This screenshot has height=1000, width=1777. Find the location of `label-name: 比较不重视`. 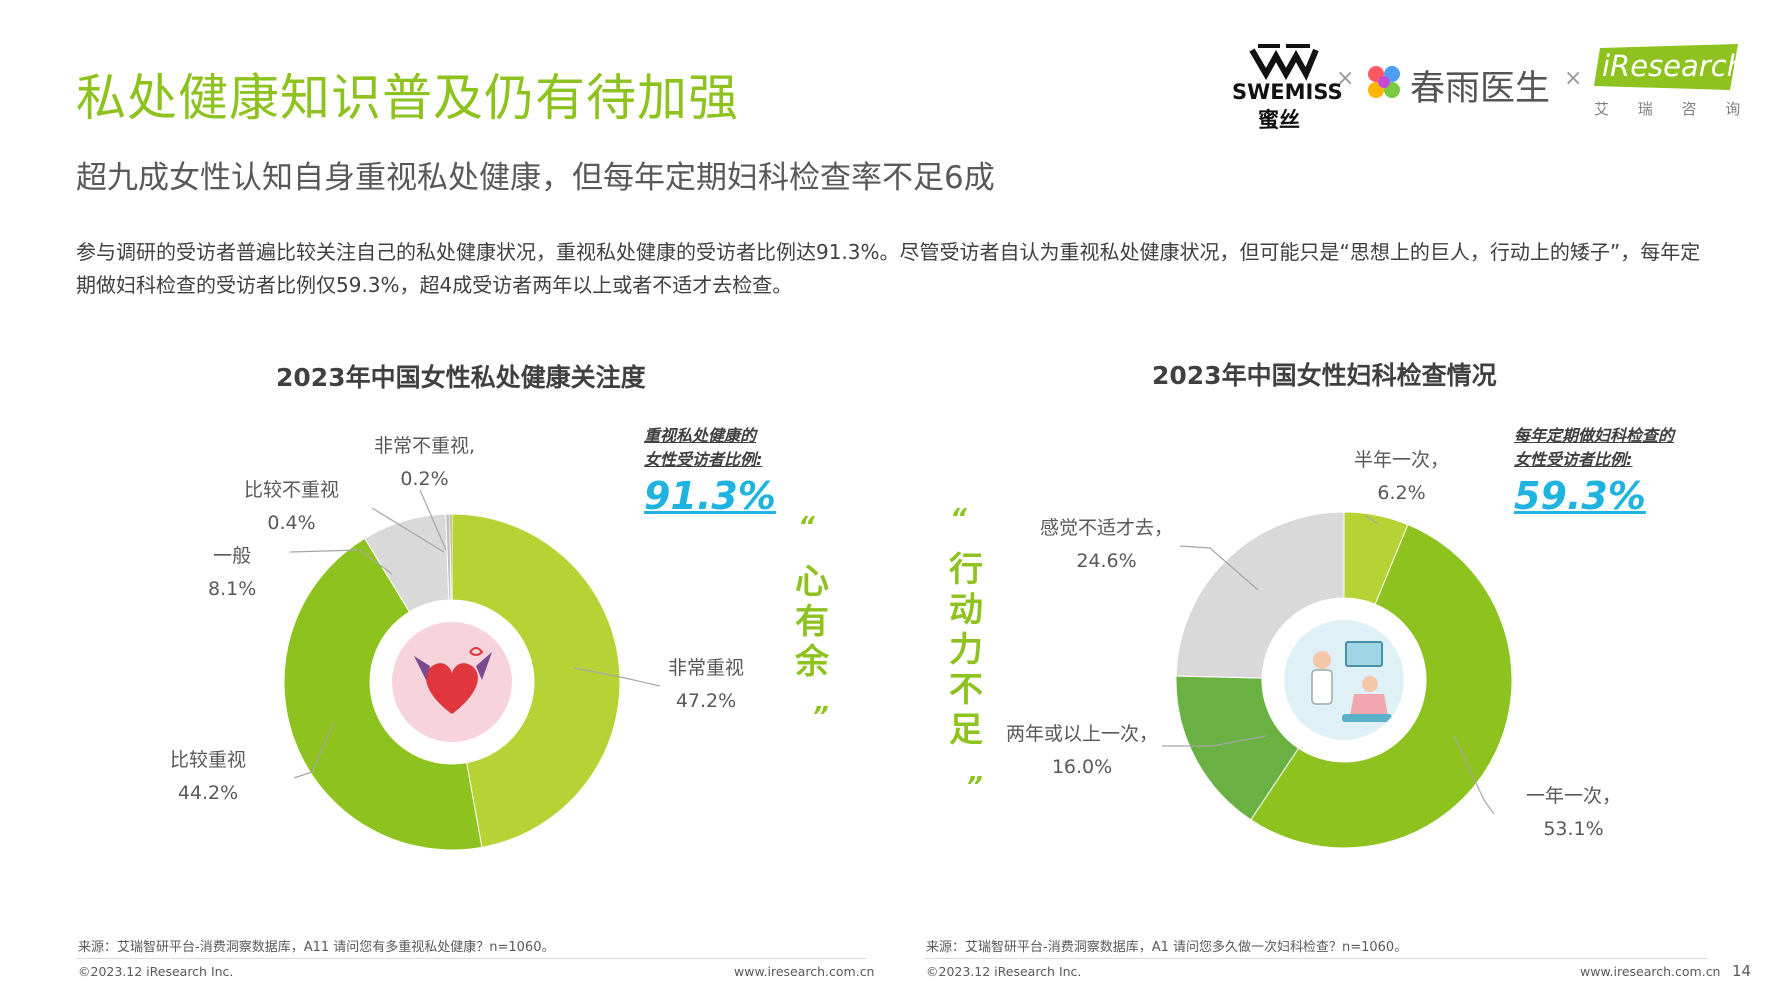

label-name: 比较不重视 is located at coordinates (292, 490).